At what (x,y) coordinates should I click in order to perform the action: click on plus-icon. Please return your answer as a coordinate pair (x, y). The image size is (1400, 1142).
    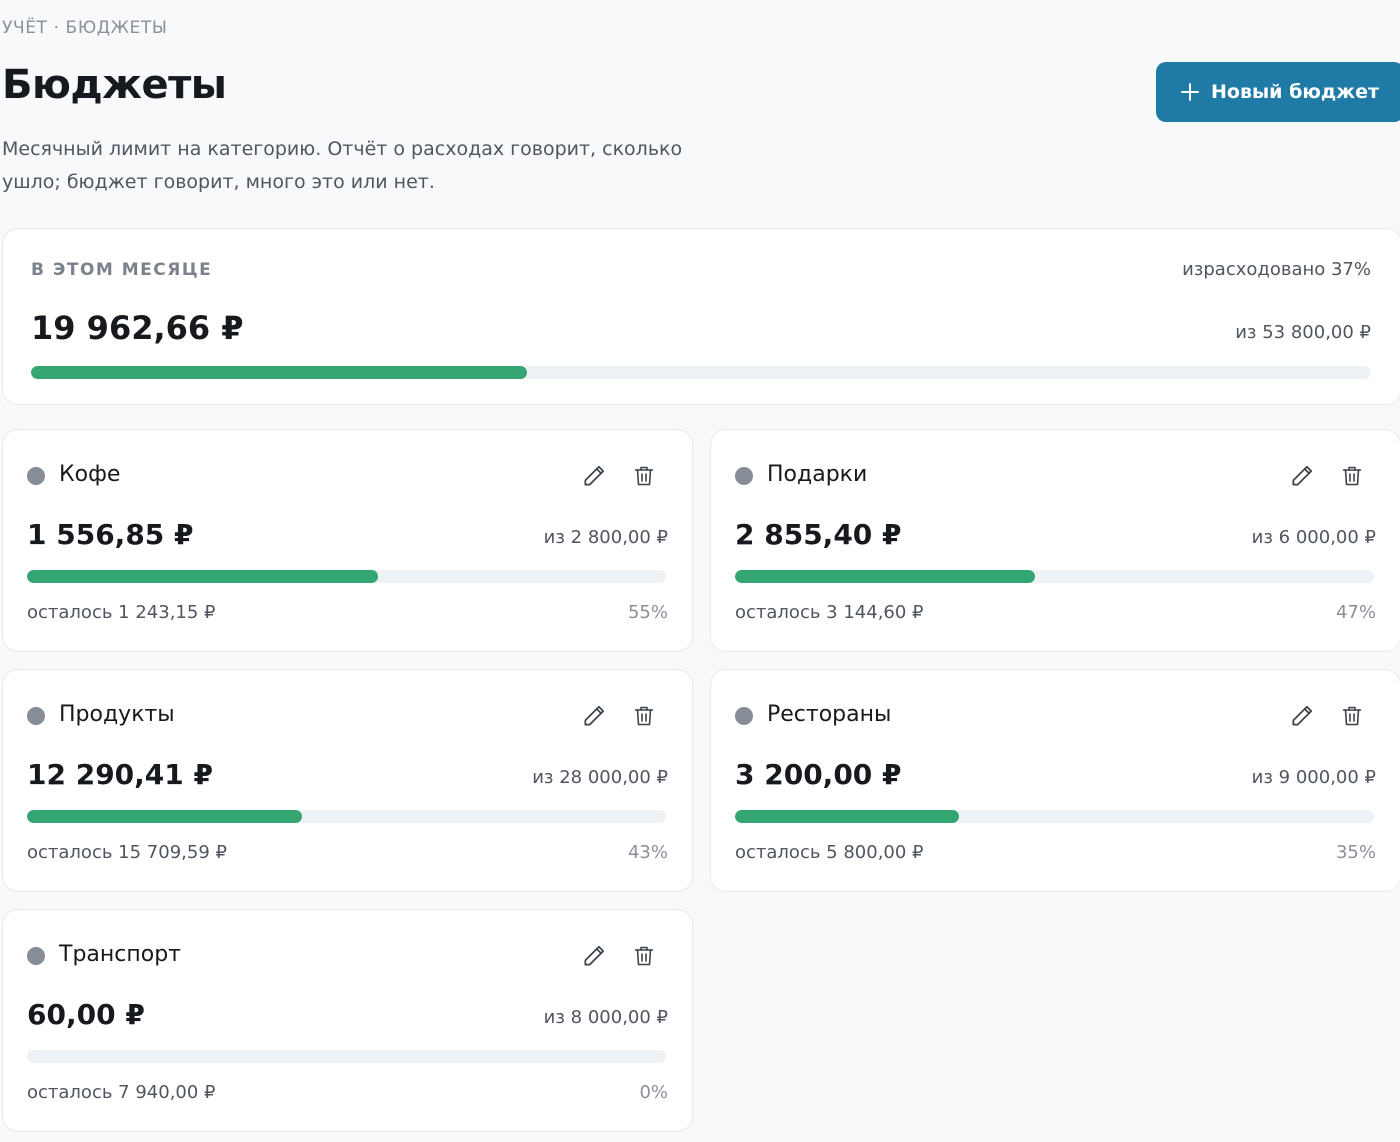
    Looking at the image, I should click on (1190, 92).